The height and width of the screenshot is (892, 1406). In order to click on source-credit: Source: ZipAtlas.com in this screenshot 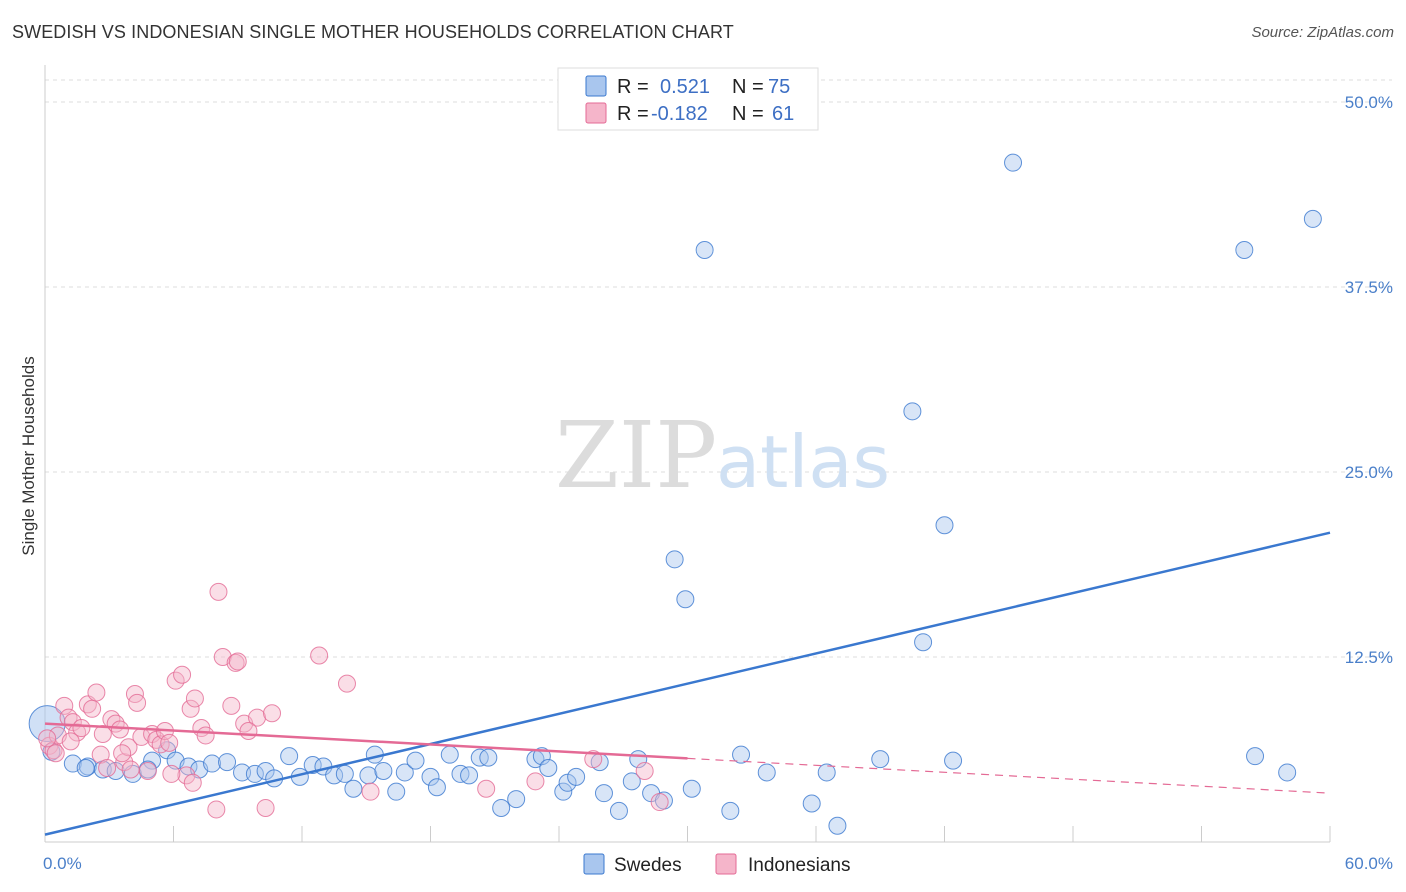, I will do `click(1322, 32)`.